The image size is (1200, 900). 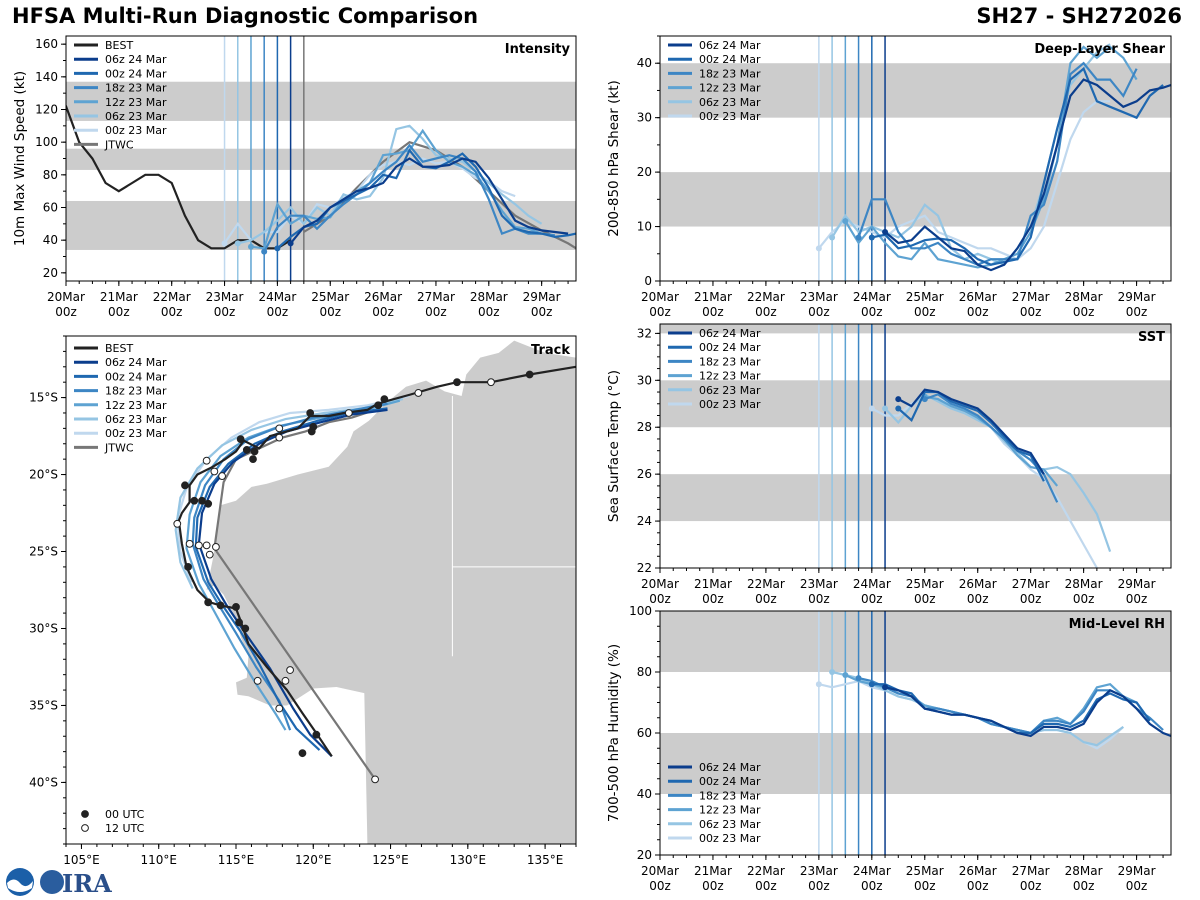 What do you see at coordinates (172, 297) in the screenshot?
I see `intensity-x-tick-day: 22Mar` at bounding box center [172, 297].